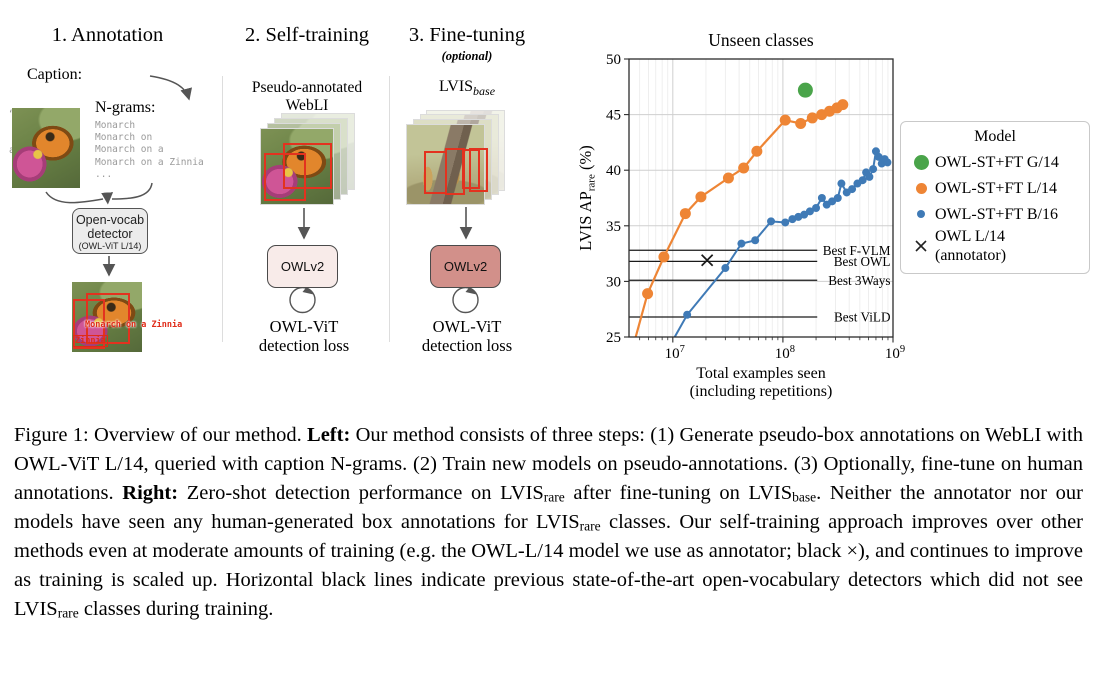 This screenshot has width=1096, height=684. I want to click on ngrams-merge-curve, so click(132, 191).